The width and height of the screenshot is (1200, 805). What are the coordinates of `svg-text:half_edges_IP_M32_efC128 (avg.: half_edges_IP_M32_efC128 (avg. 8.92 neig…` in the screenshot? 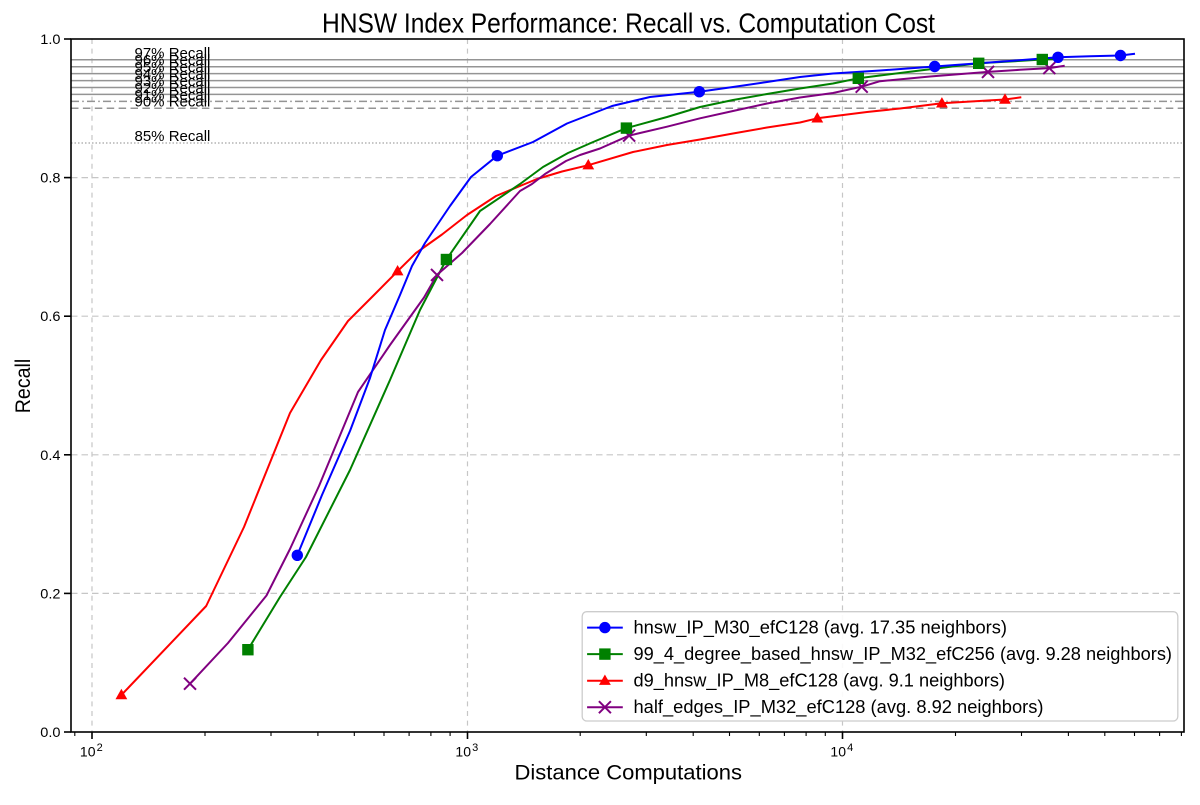 It's located at (839, 707).